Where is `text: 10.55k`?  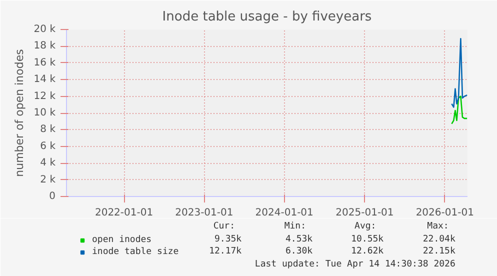
text: 10.55k is located at coordinates (367, 239).